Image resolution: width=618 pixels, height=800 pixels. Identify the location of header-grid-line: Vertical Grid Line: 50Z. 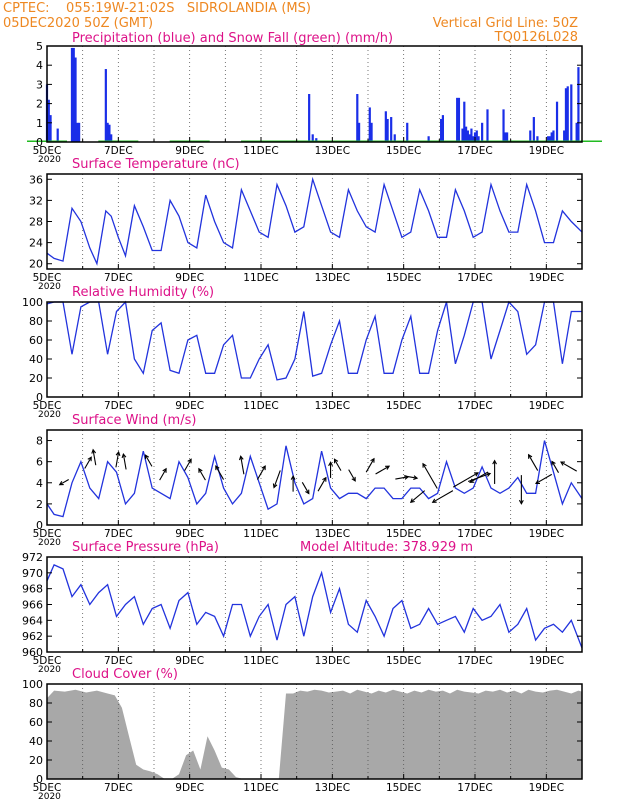
(505, 23).